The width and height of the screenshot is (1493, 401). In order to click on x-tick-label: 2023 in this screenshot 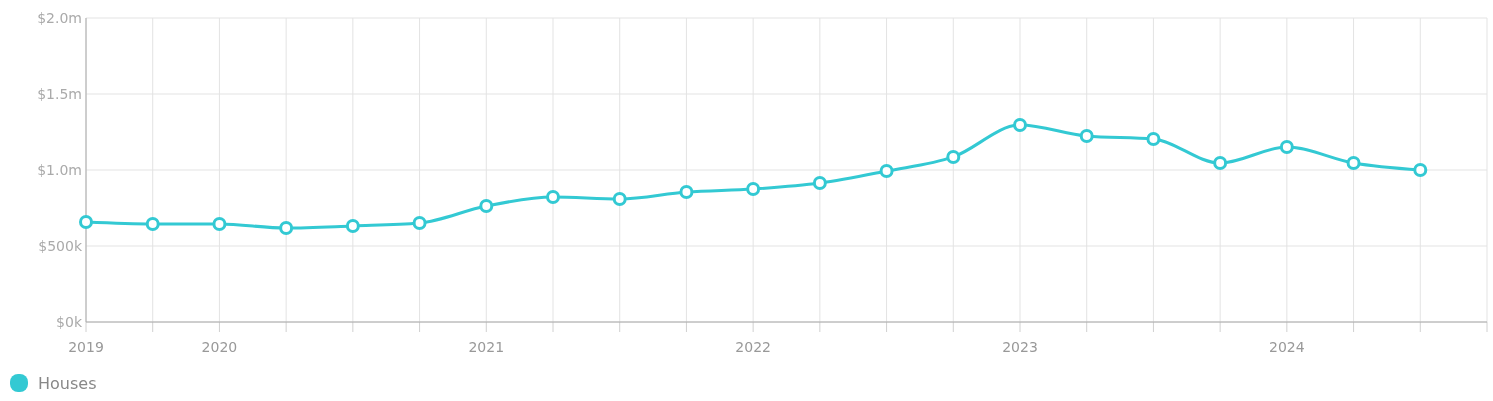, I will do `click(1020, 347)`.